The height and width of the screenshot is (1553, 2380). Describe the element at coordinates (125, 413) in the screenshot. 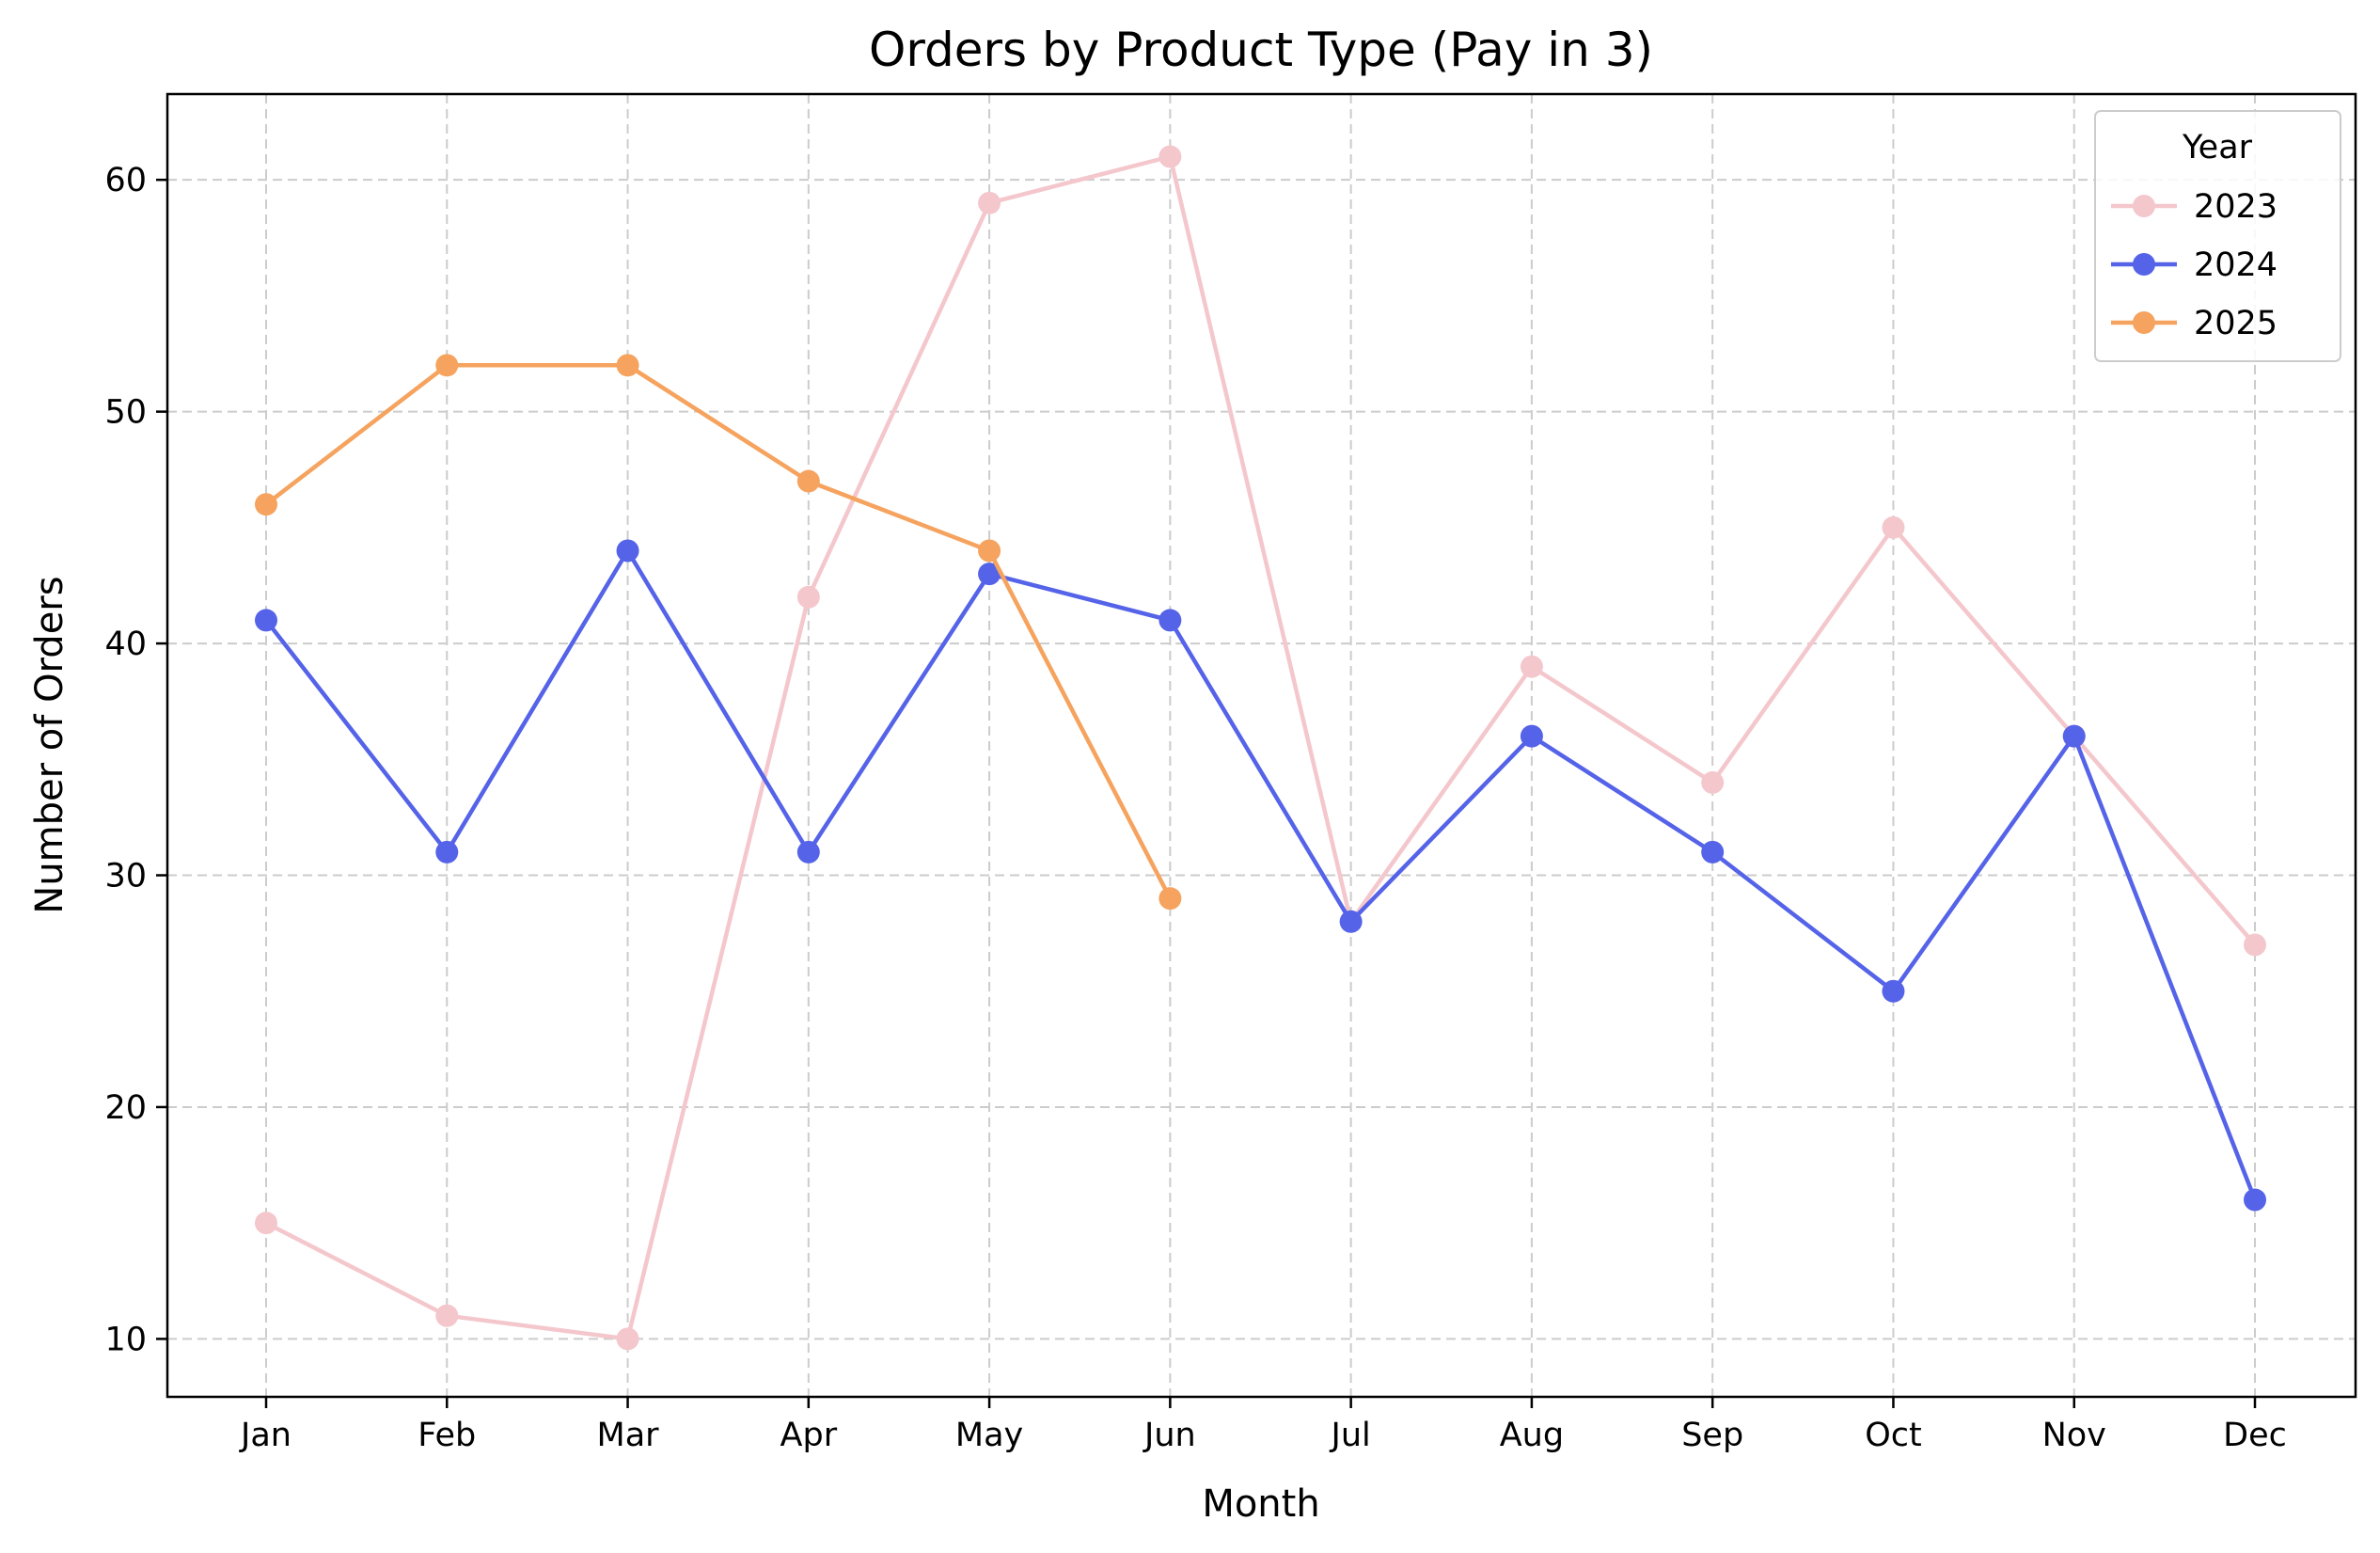

I see `y-tick-label: 50` at that location.